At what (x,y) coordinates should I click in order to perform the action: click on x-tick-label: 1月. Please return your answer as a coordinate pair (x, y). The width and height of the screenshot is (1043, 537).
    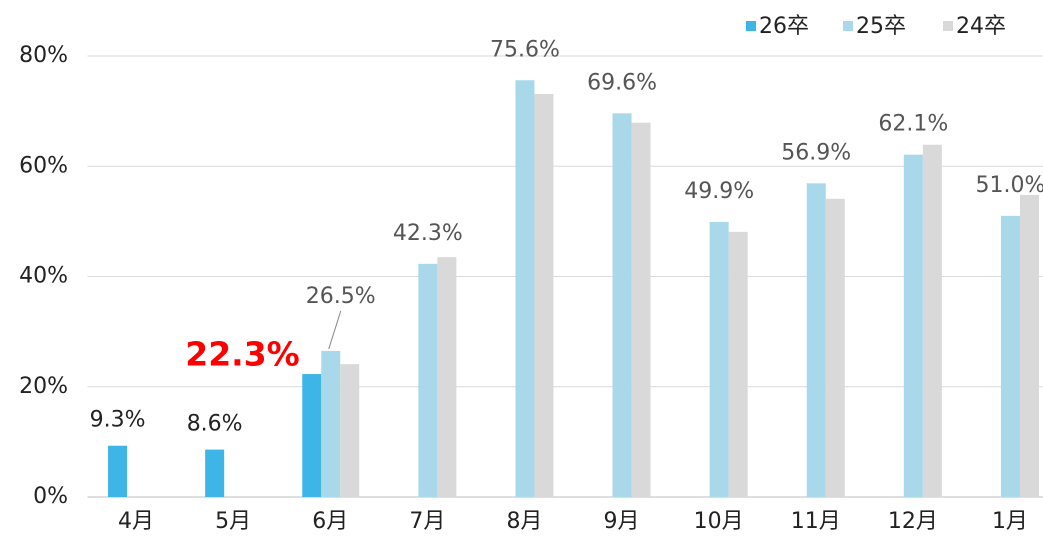
    Looking at the image, I should click on (1010, 521).